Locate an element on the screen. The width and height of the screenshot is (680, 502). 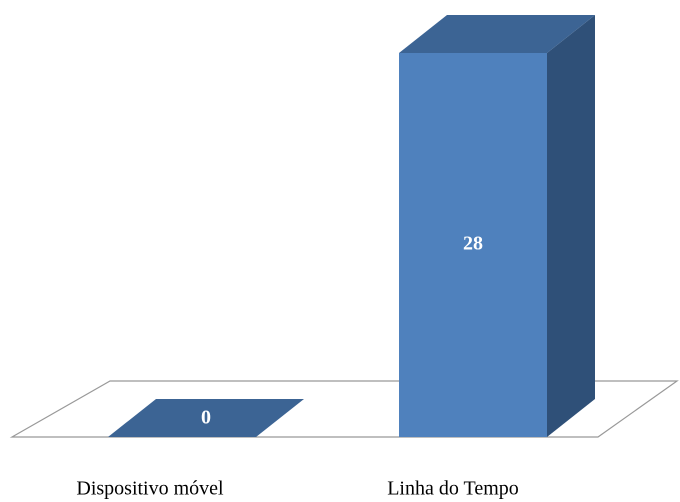
bar is located at coordinates (206, 418).